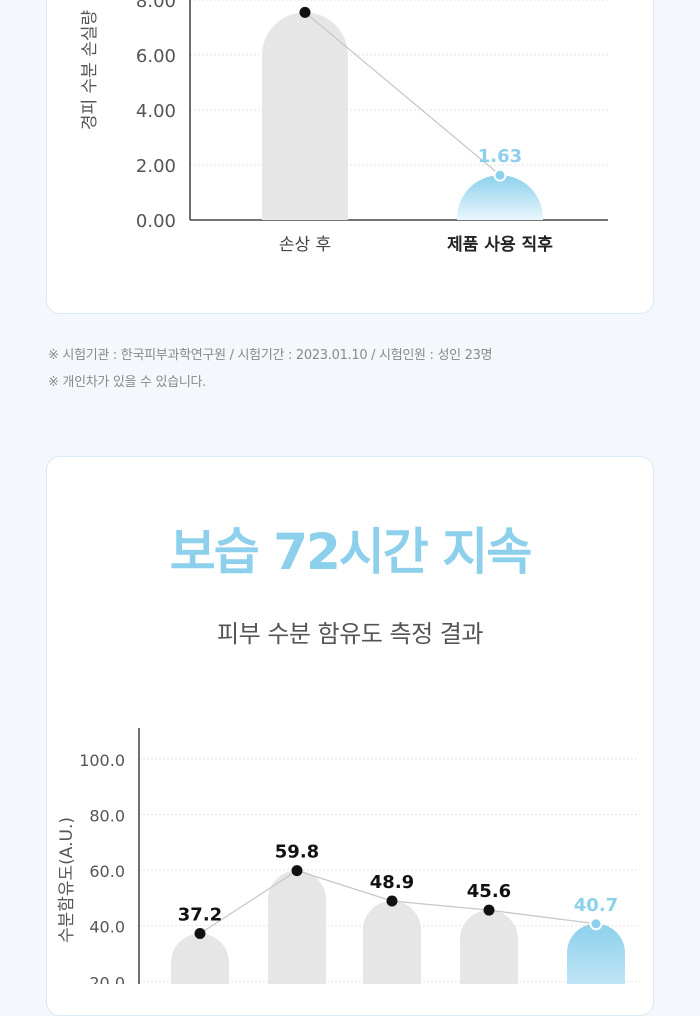 The image size is (700, 1016). Describe the element at coordinates (156, 6) in the screenshot. I see `y-tick-label: 8.00` at that location.